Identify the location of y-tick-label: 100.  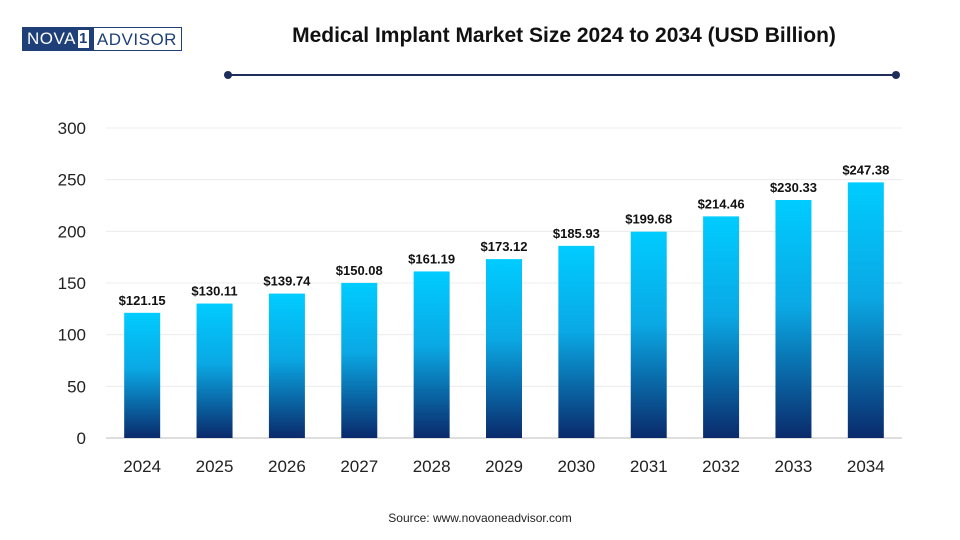
(72, 335).